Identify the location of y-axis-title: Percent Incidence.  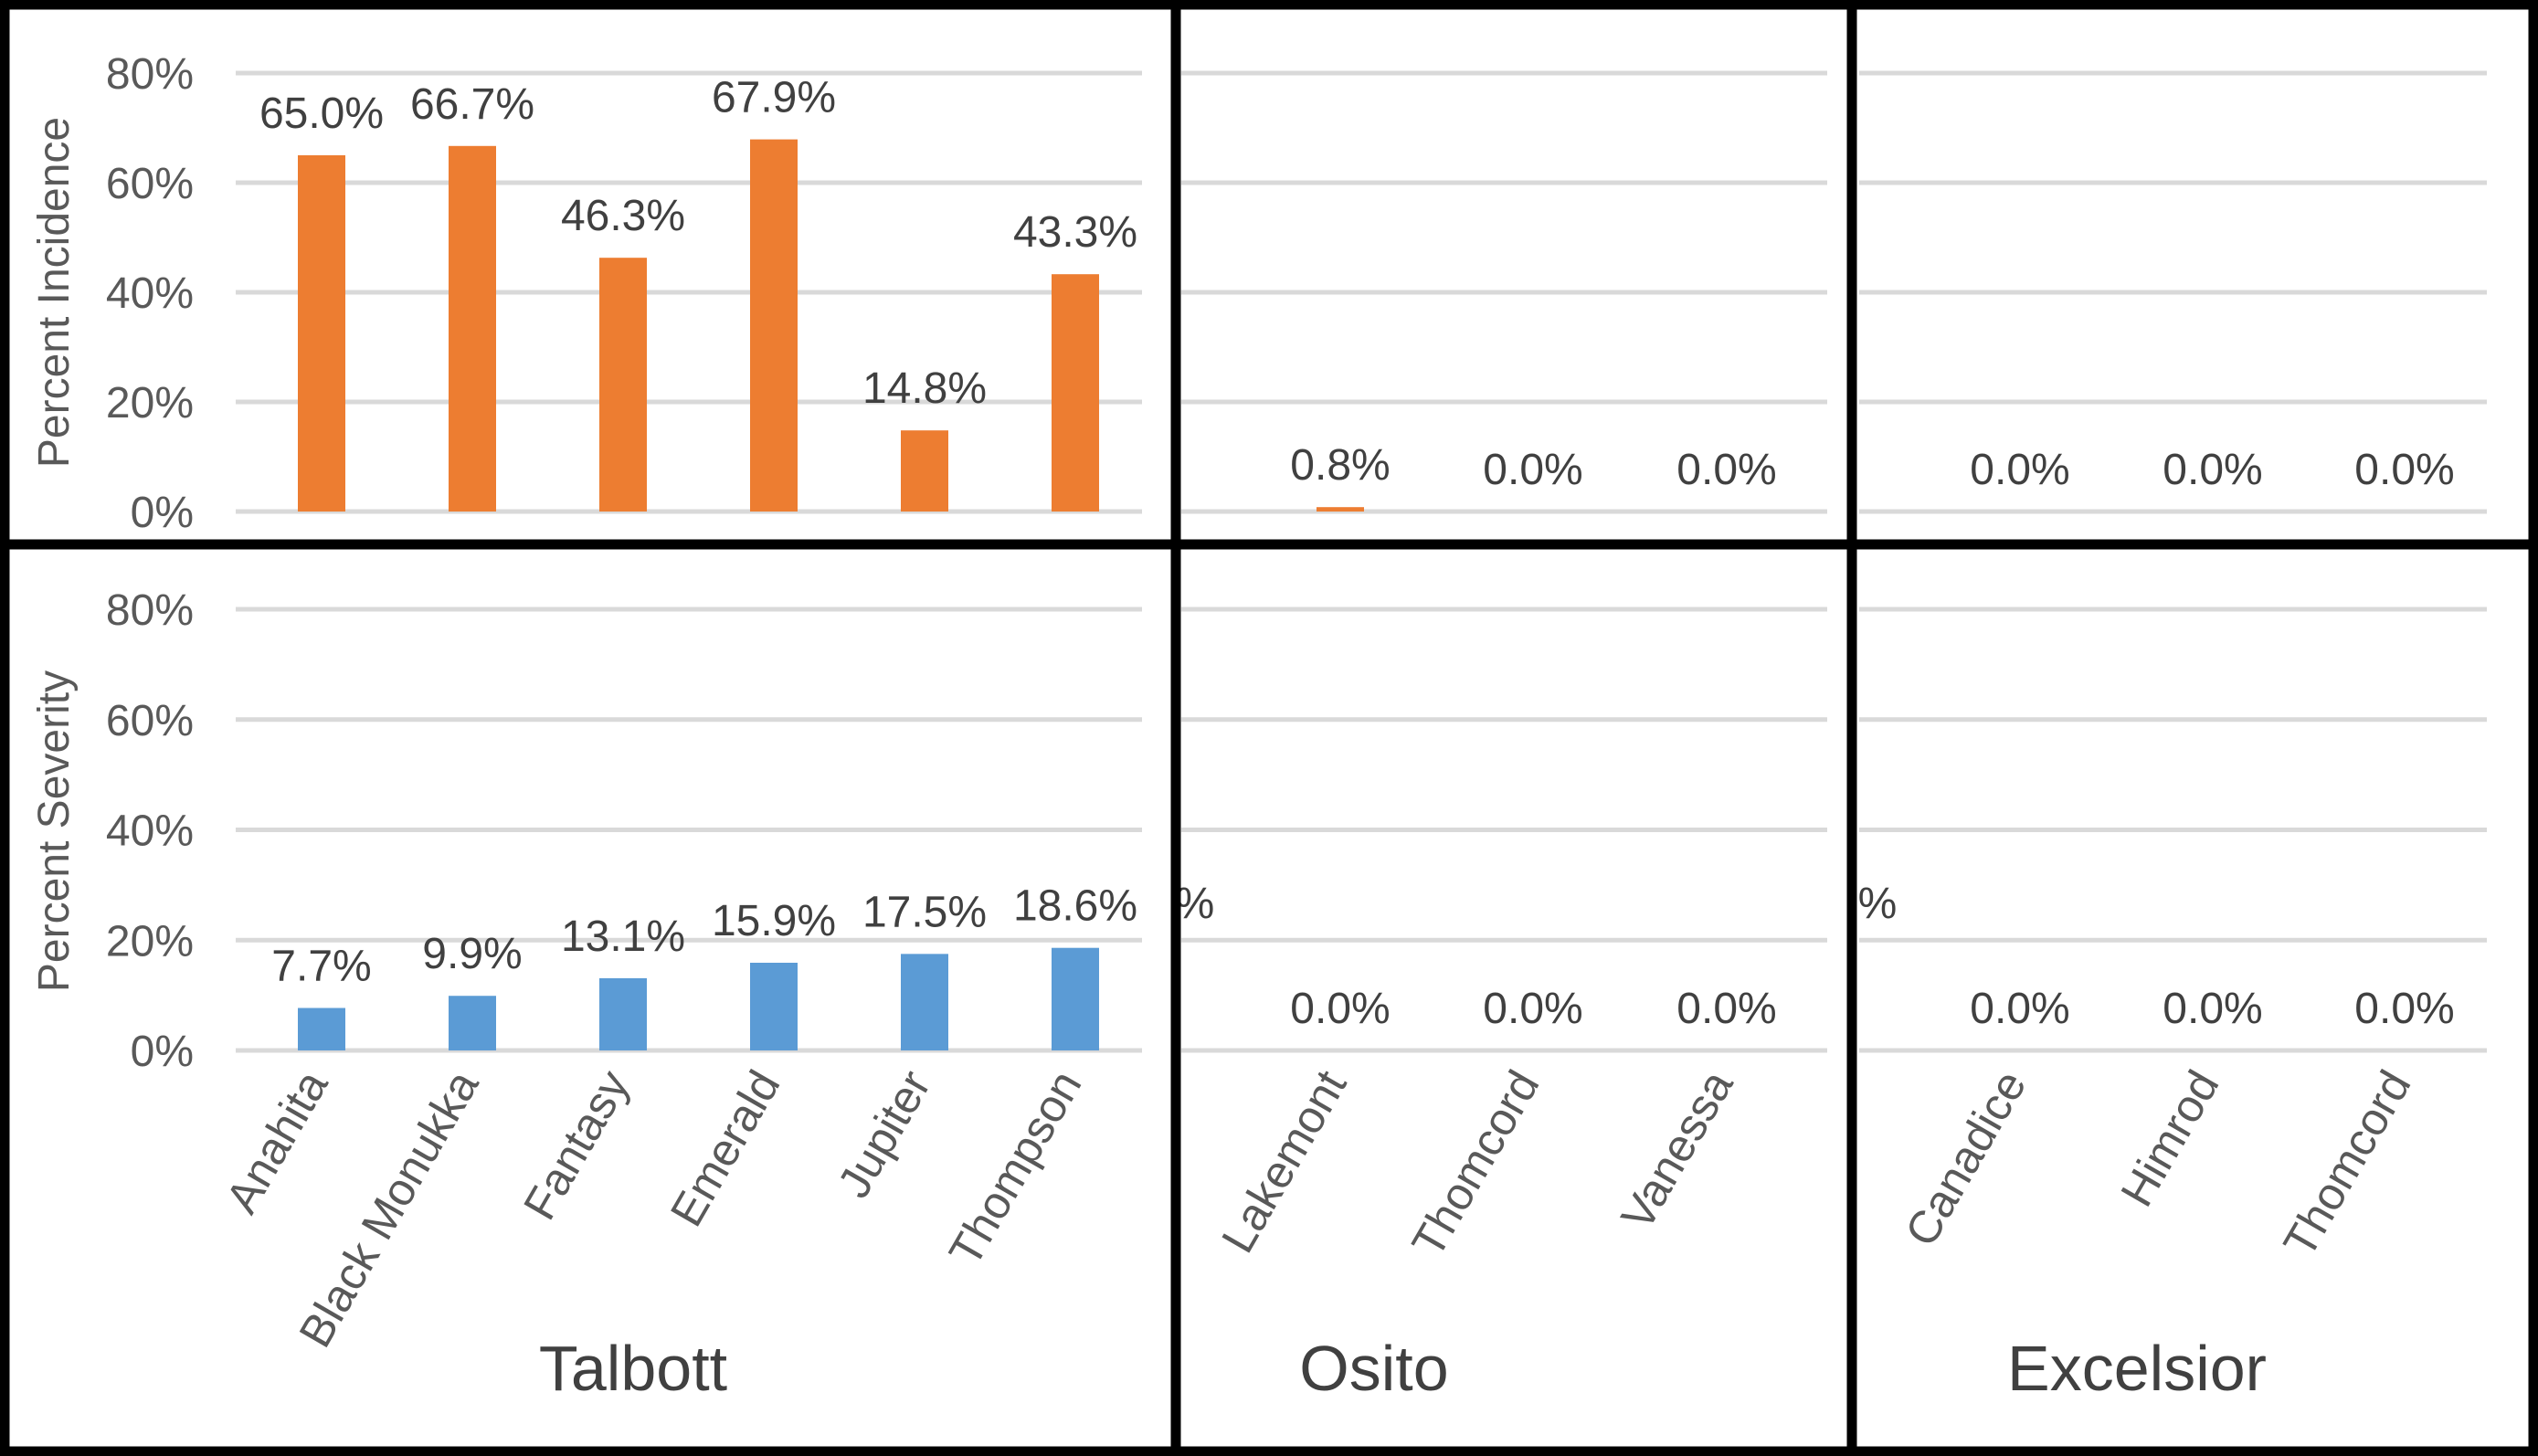
(54, 293).